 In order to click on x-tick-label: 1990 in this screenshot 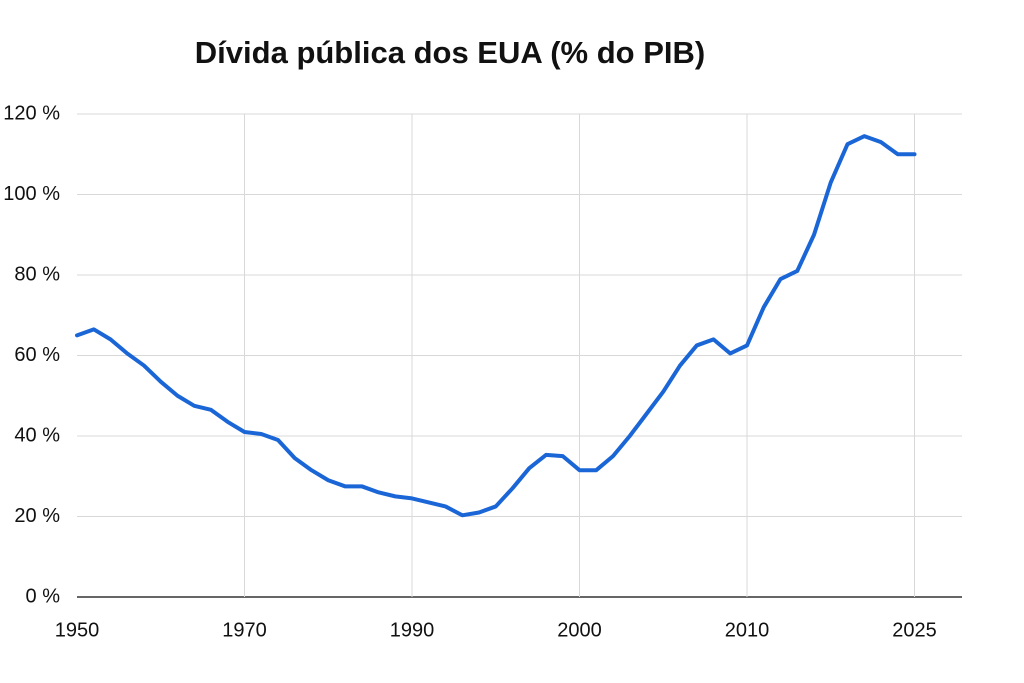, I will do `click(412, 630)`.